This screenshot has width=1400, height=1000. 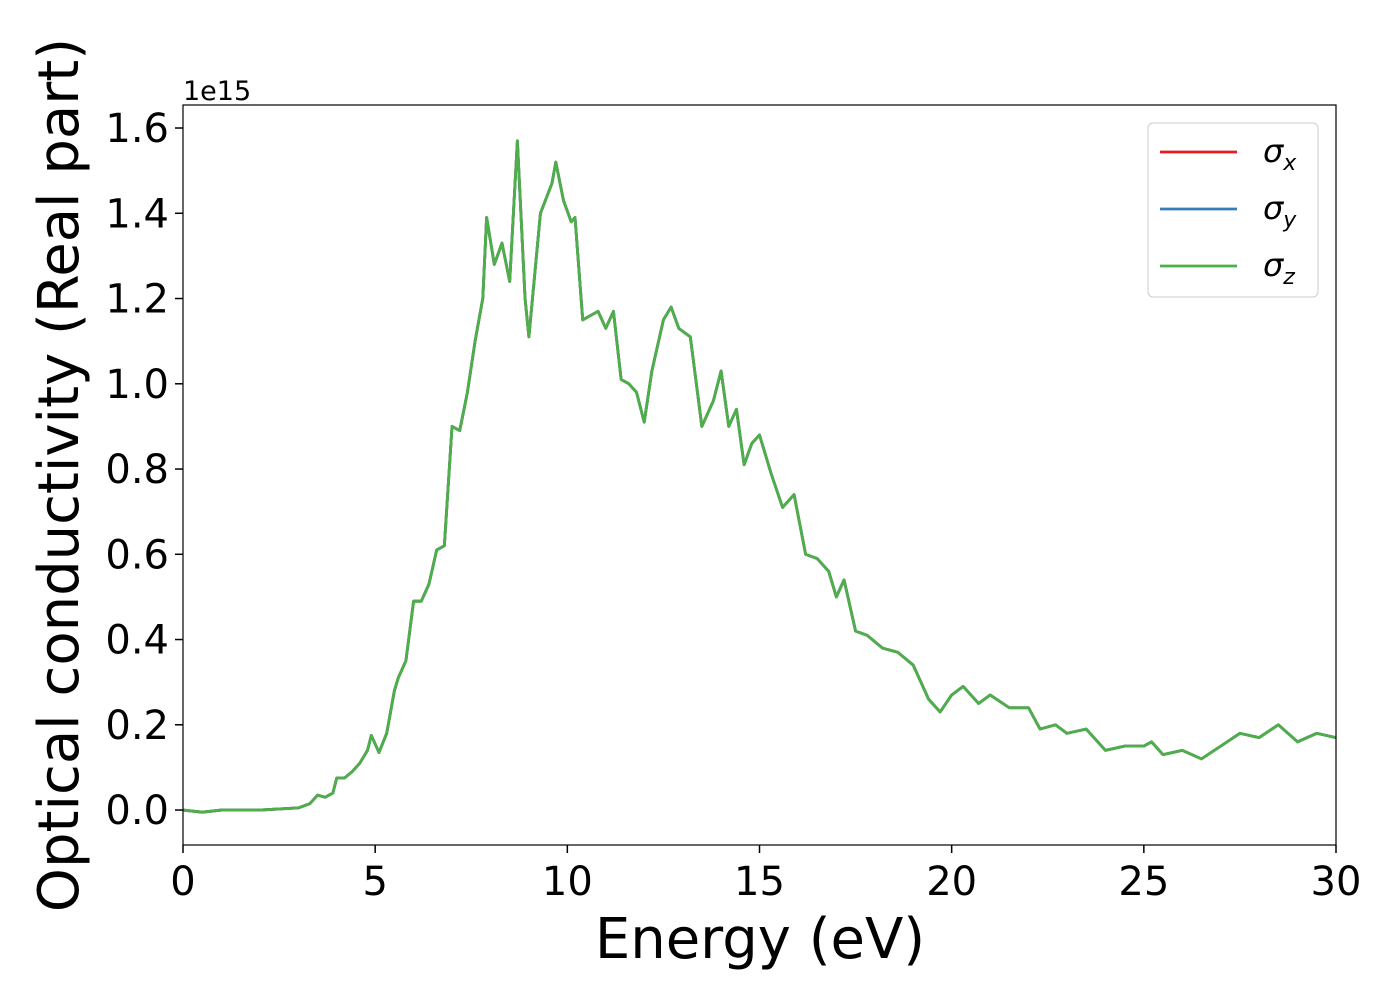 I want to click on x-tick-label: 0, so click(x=182, y=882).